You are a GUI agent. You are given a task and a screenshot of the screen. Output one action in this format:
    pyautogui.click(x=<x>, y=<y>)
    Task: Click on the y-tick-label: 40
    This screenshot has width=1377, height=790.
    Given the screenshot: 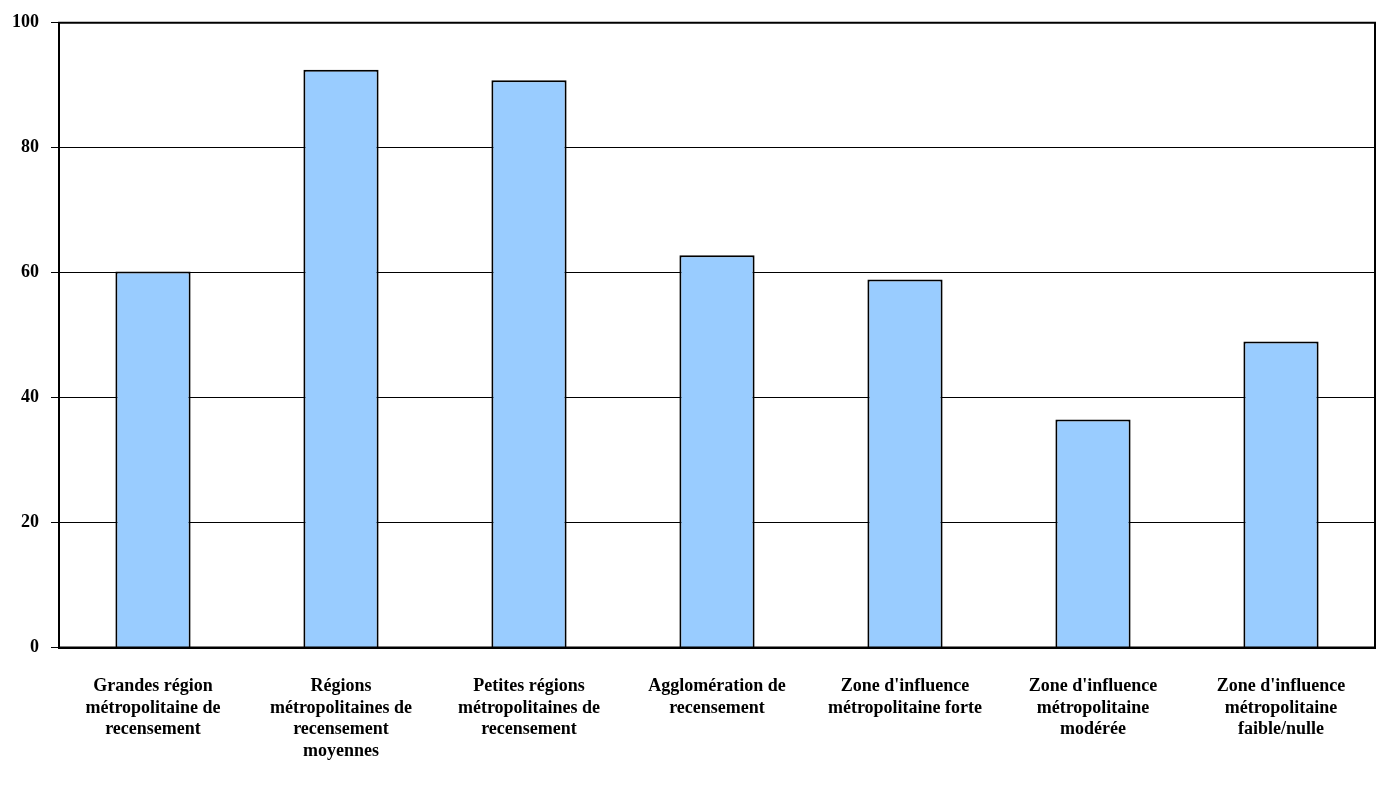 What is the action you would take?
    pyautogui.click(x=30, y=396)
    